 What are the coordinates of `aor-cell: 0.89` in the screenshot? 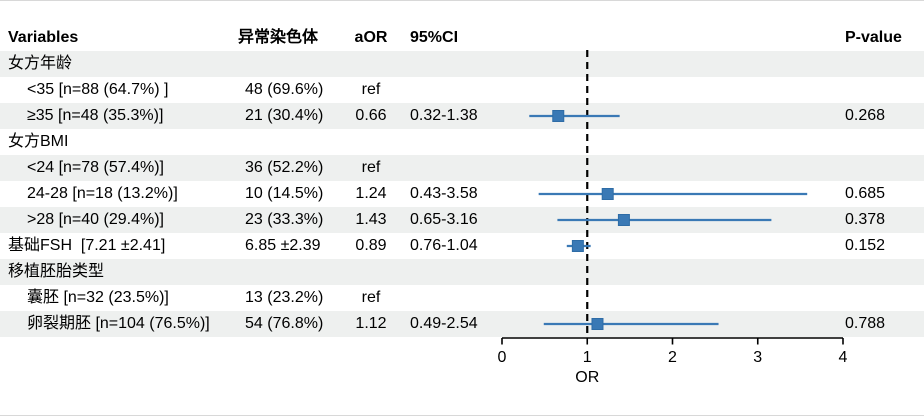 It's located at (371, 245).